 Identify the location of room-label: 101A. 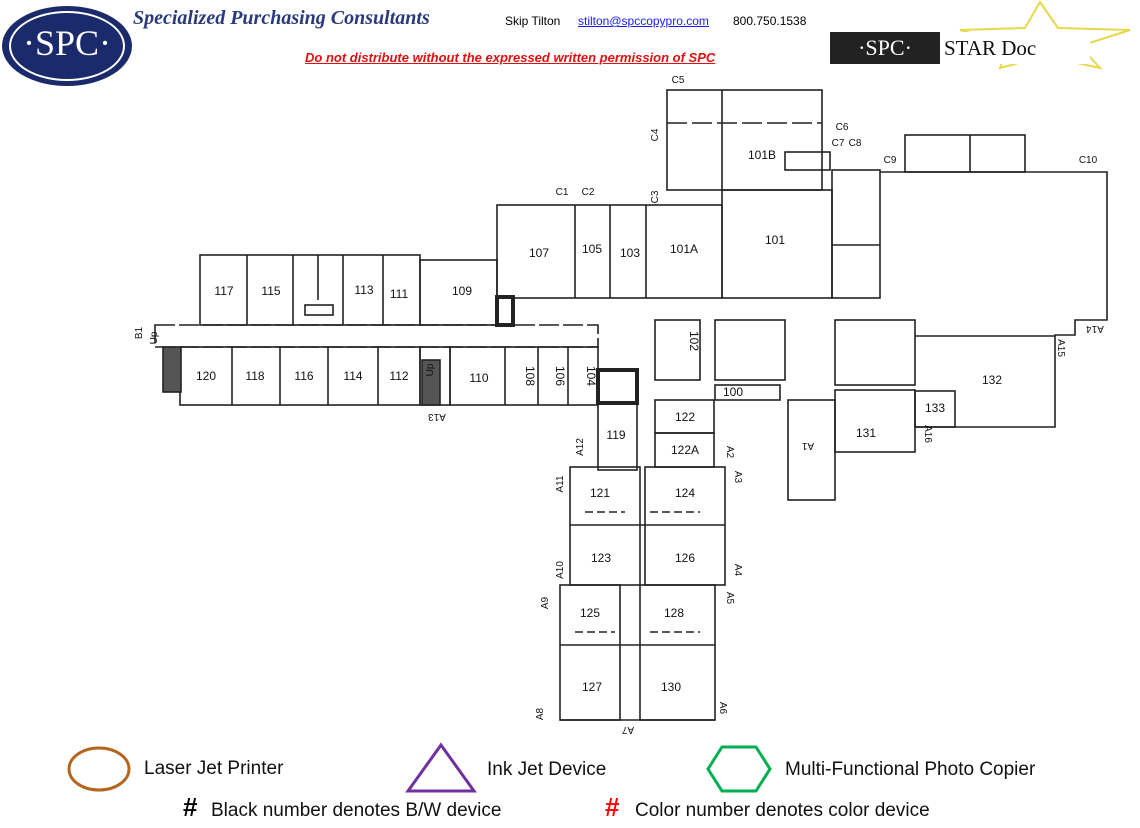
(684, 249).